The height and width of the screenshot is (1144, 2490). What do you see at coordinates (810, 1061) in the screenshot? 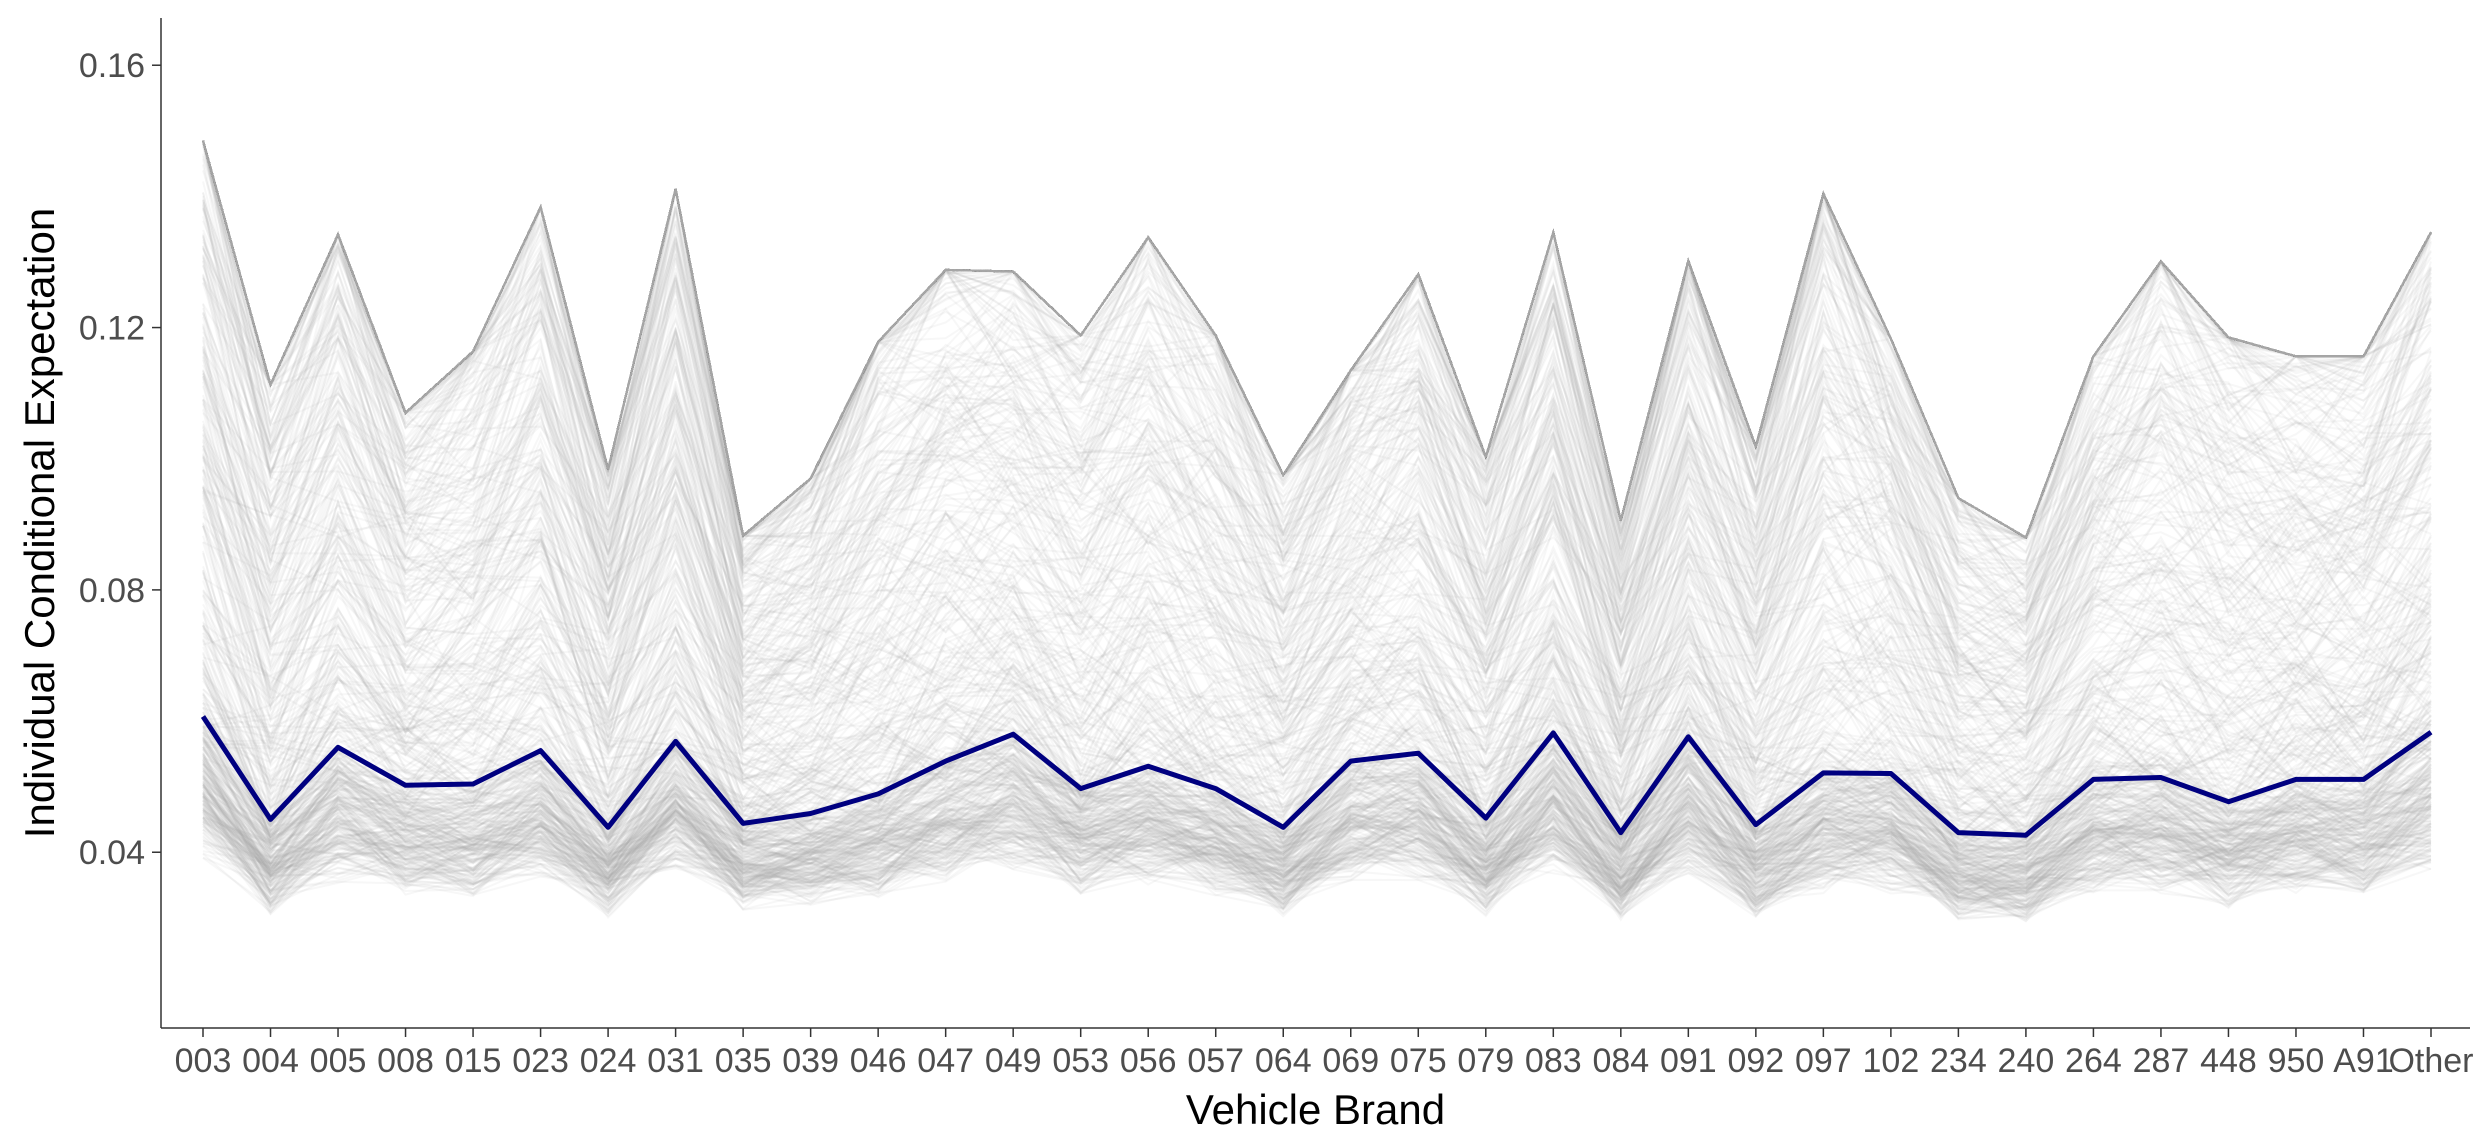
I see `x-tick-label: 039` at bounding box center [810, 1061].